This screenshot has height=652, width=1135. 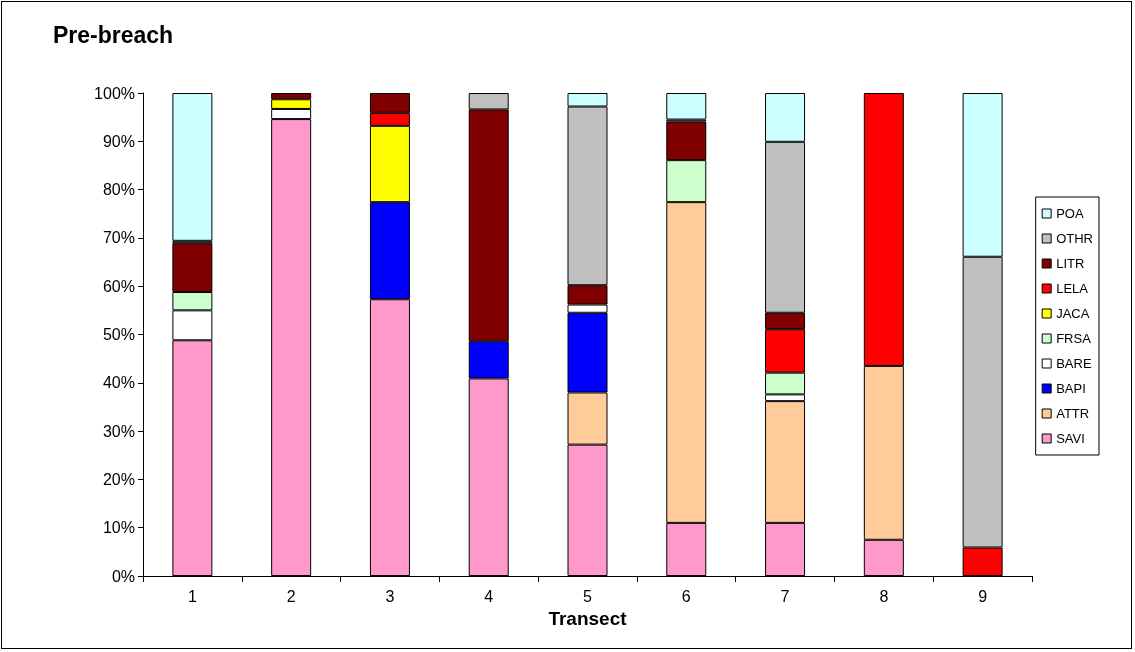 I want to click on x-tick-label: 3, so click(x=390, y=596).